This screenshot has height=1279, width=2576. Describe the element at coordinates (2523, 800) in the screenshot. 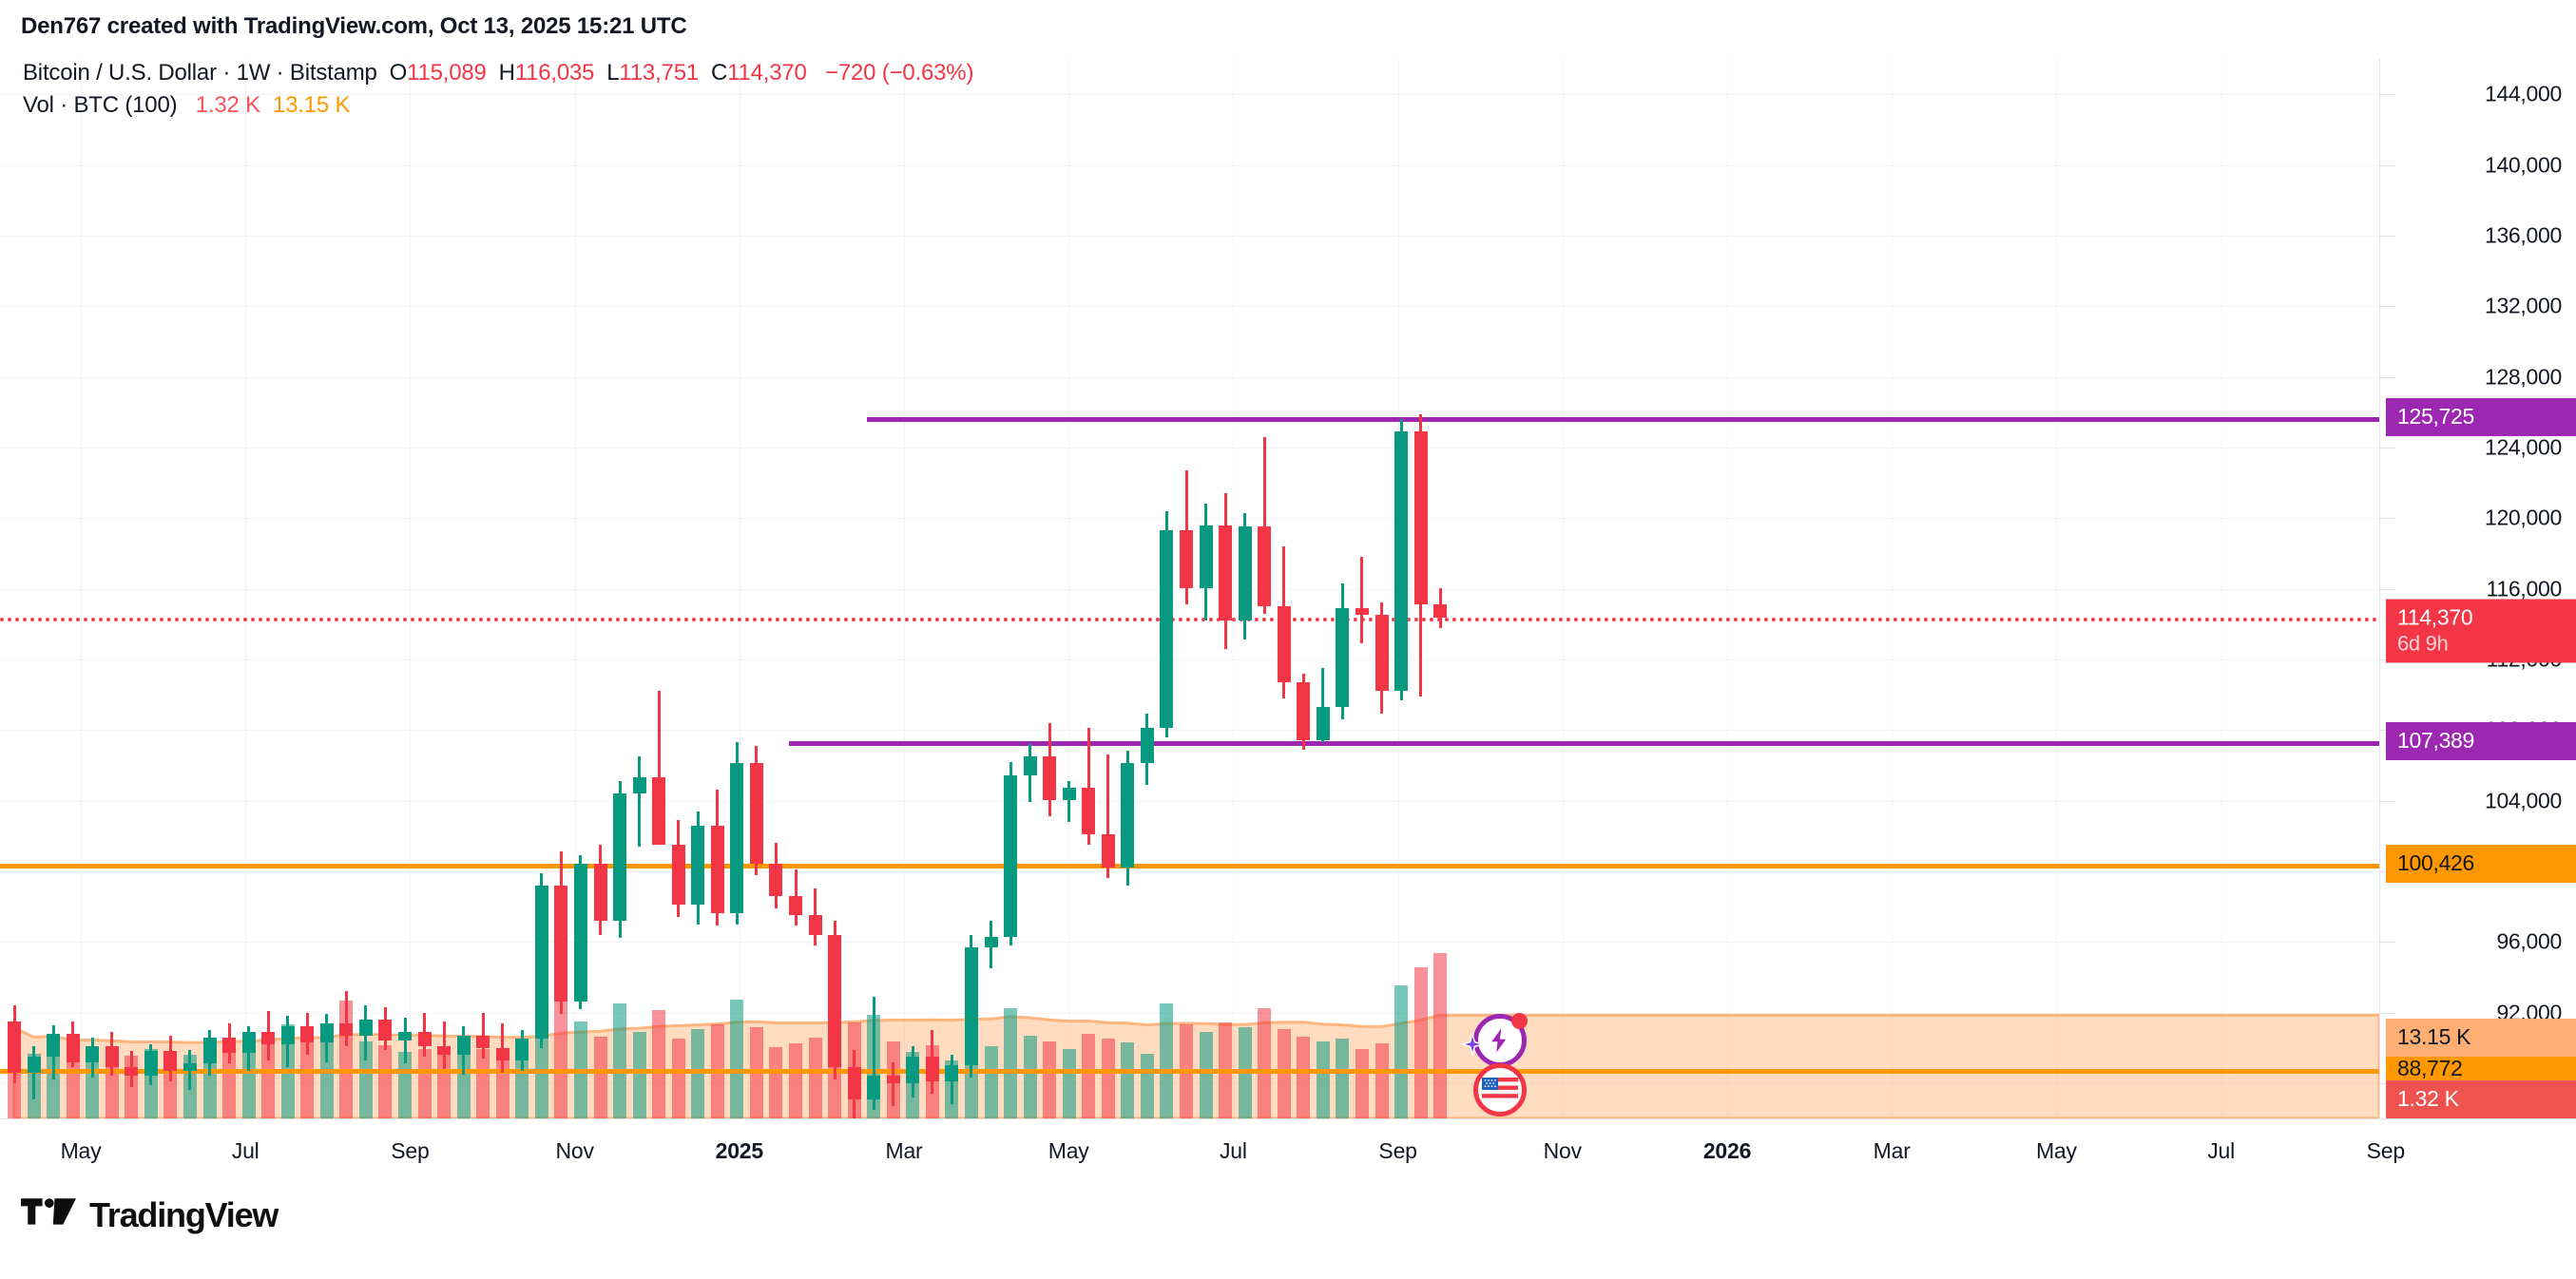

I see `price-axis-label: 104,000` at that location.